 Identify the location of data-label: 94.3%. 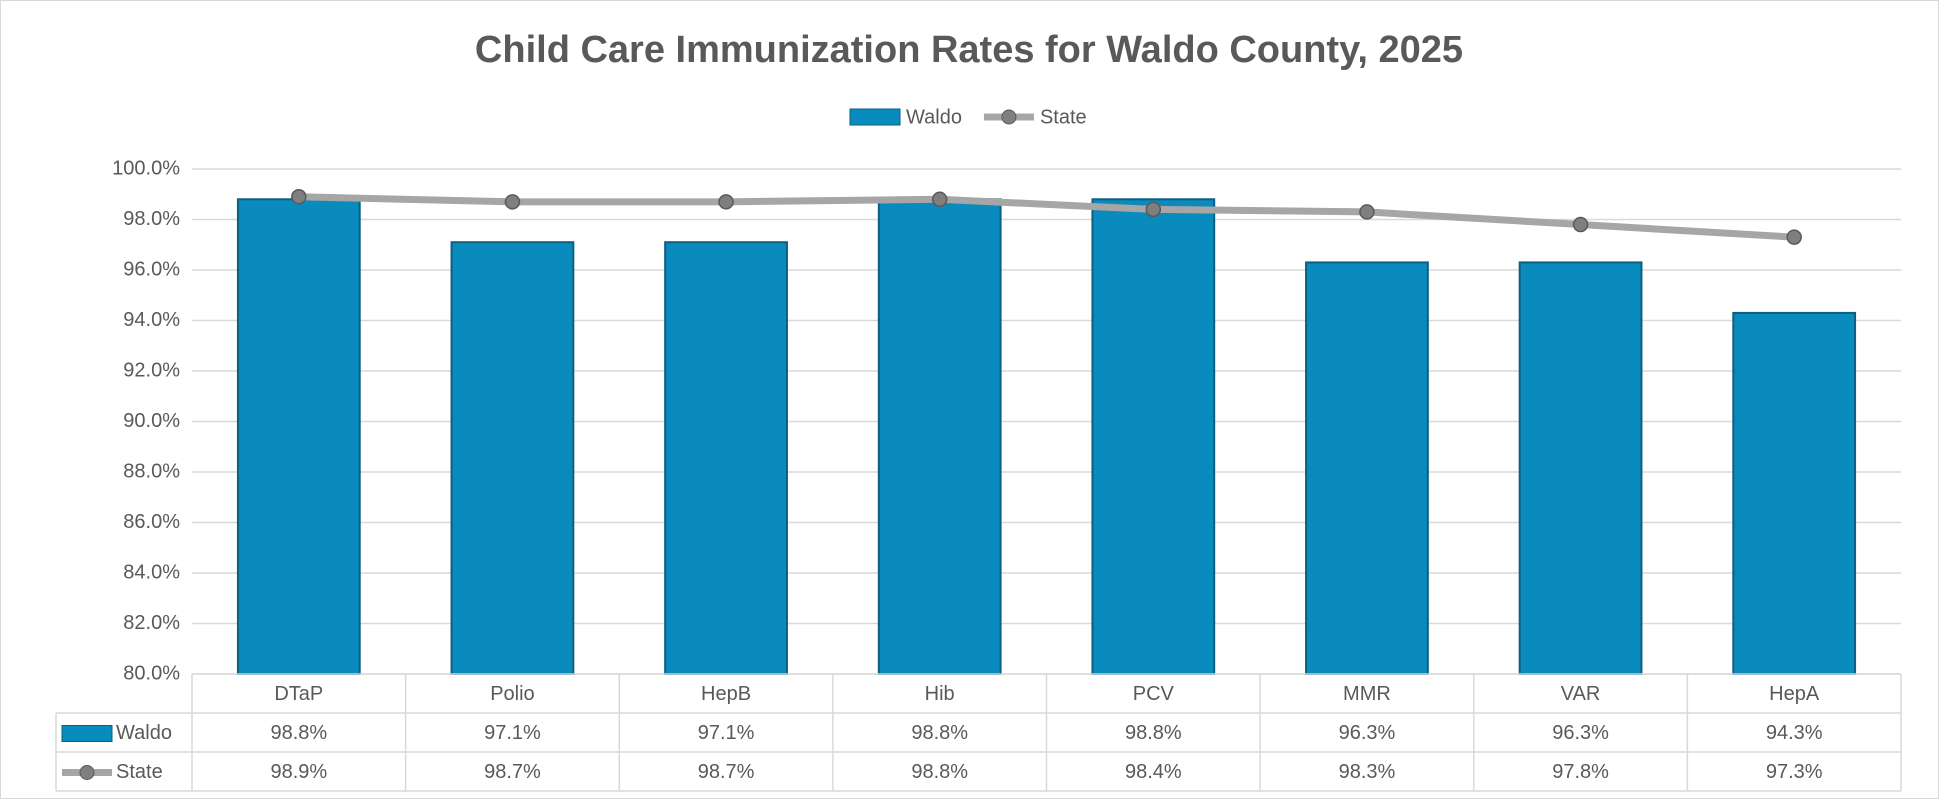
(1794, 733).